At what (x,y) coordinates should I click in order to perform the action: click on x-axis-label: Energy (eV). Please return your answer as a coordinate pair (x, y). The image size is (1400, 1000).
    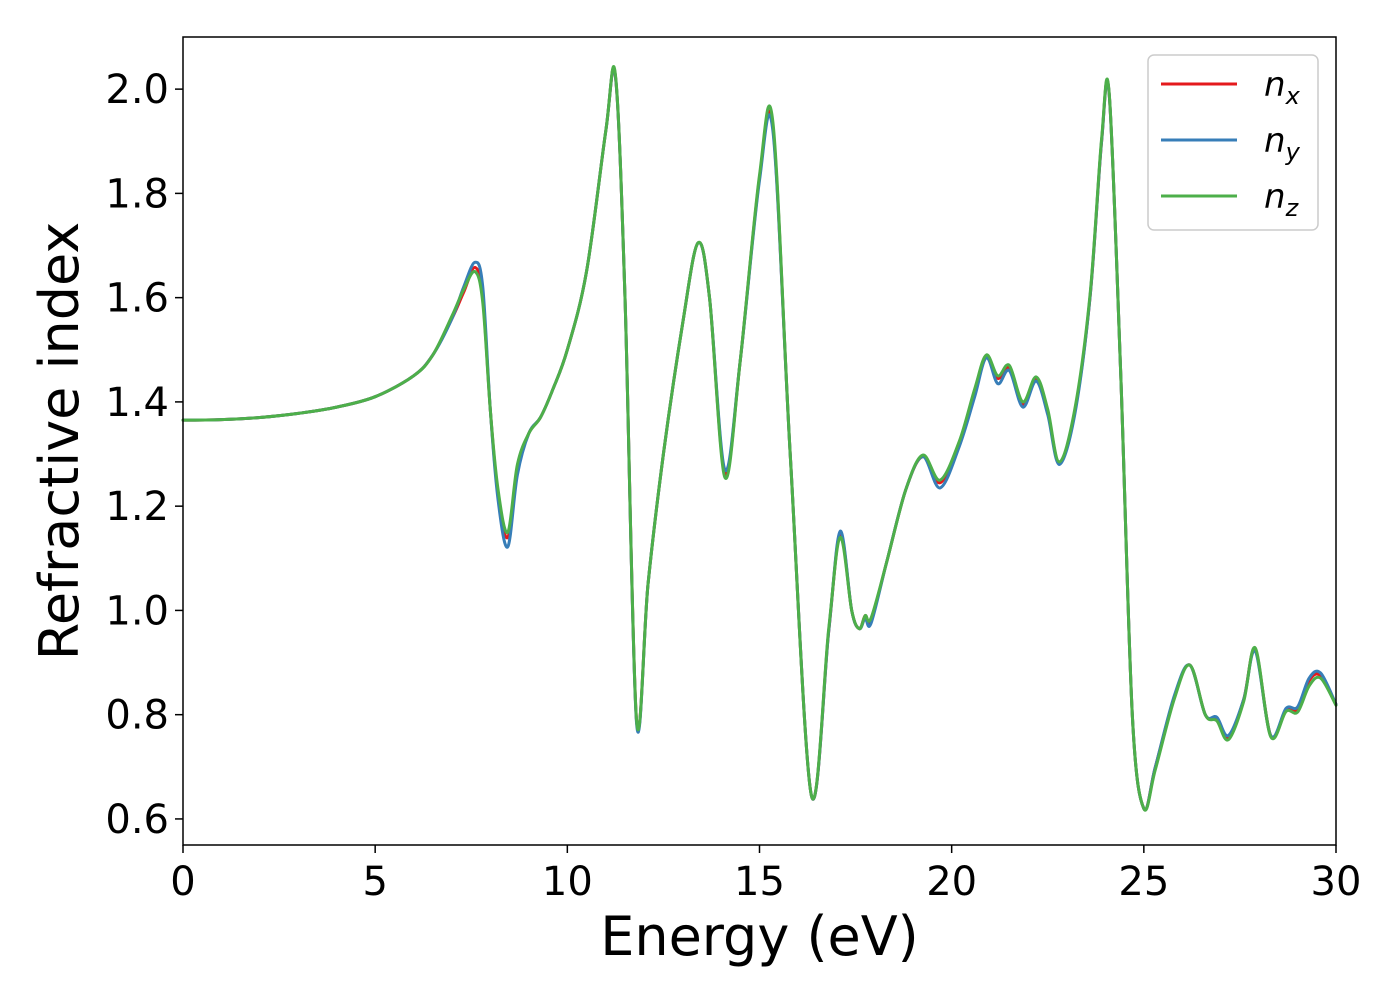
    Looking at the image, I should click on (759, 936).